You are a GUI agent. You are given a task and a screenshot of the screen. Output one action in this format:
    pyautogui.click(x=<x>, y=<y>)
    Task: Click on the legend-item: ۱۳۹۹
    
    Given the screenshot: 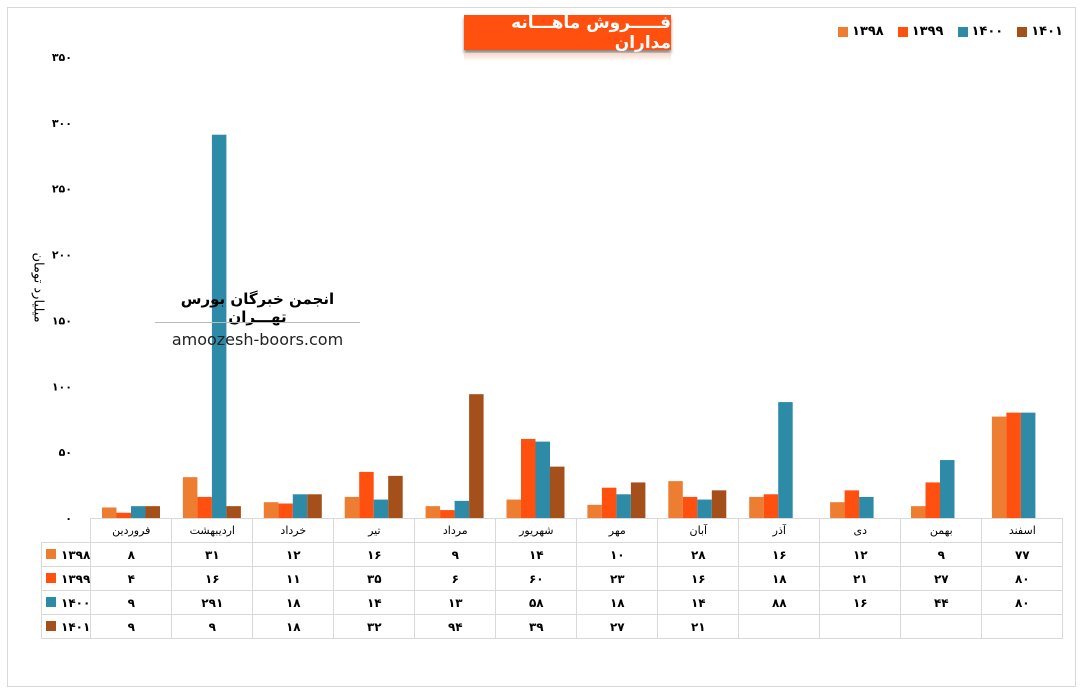 What is the action you would take?
    pyautogui.click(x=920, y=31)
    